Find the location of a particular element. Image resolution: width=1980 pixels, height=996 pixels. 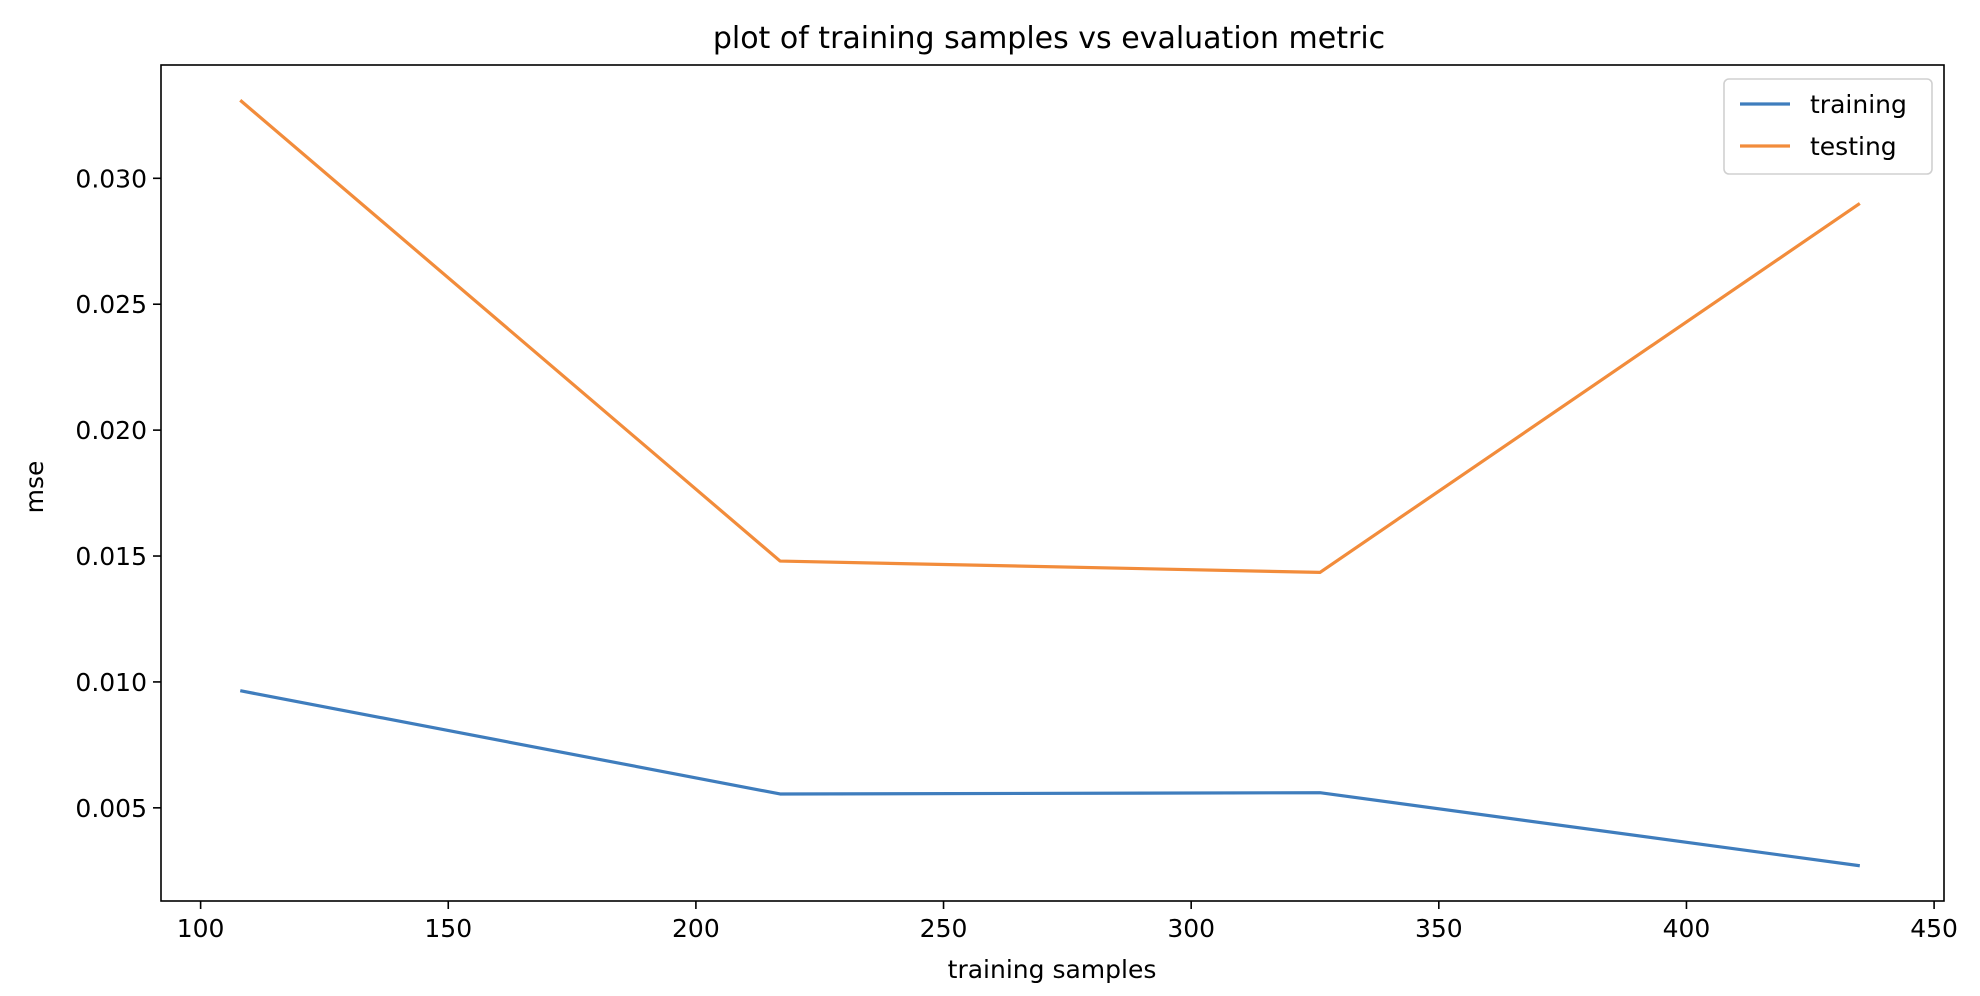

y-tick-label-0.030: 0.030 is located at coordinates (111, 178).